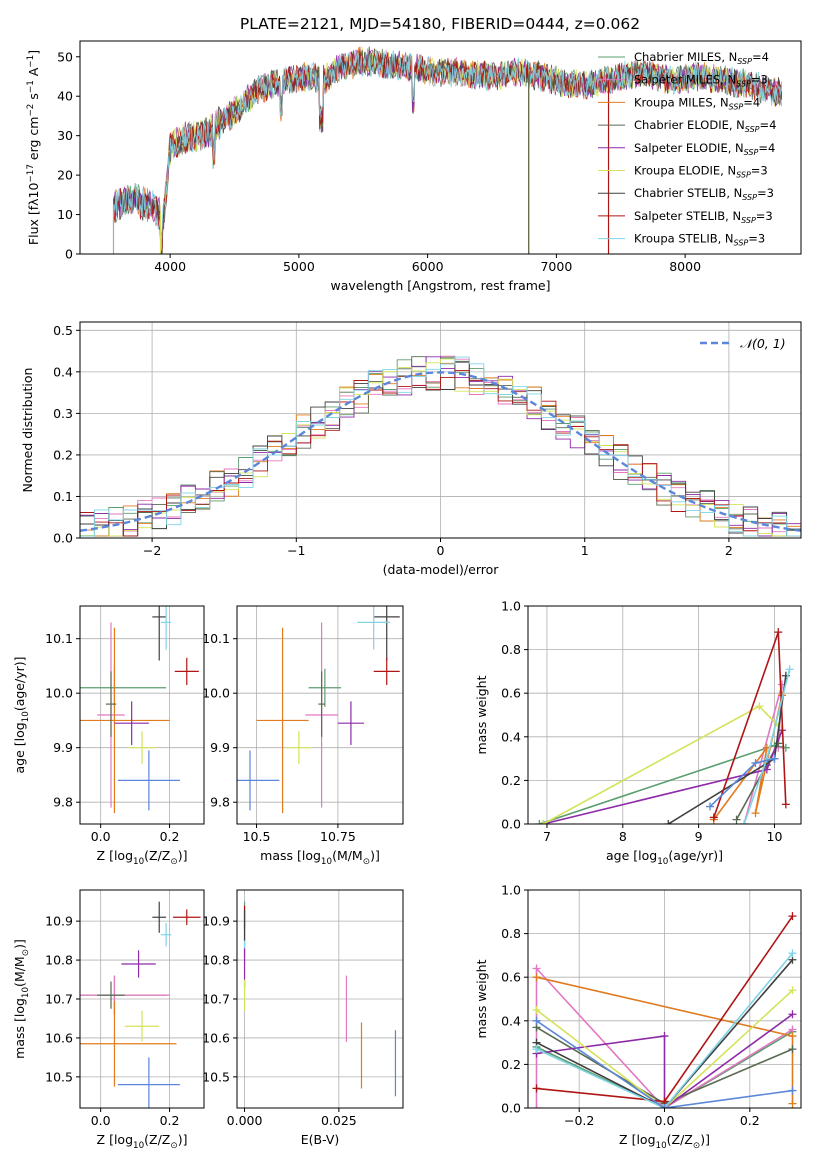  Describe the element at coordinates (65, 214) in the screenshot. I see `y-tick-label: 10` at that location.